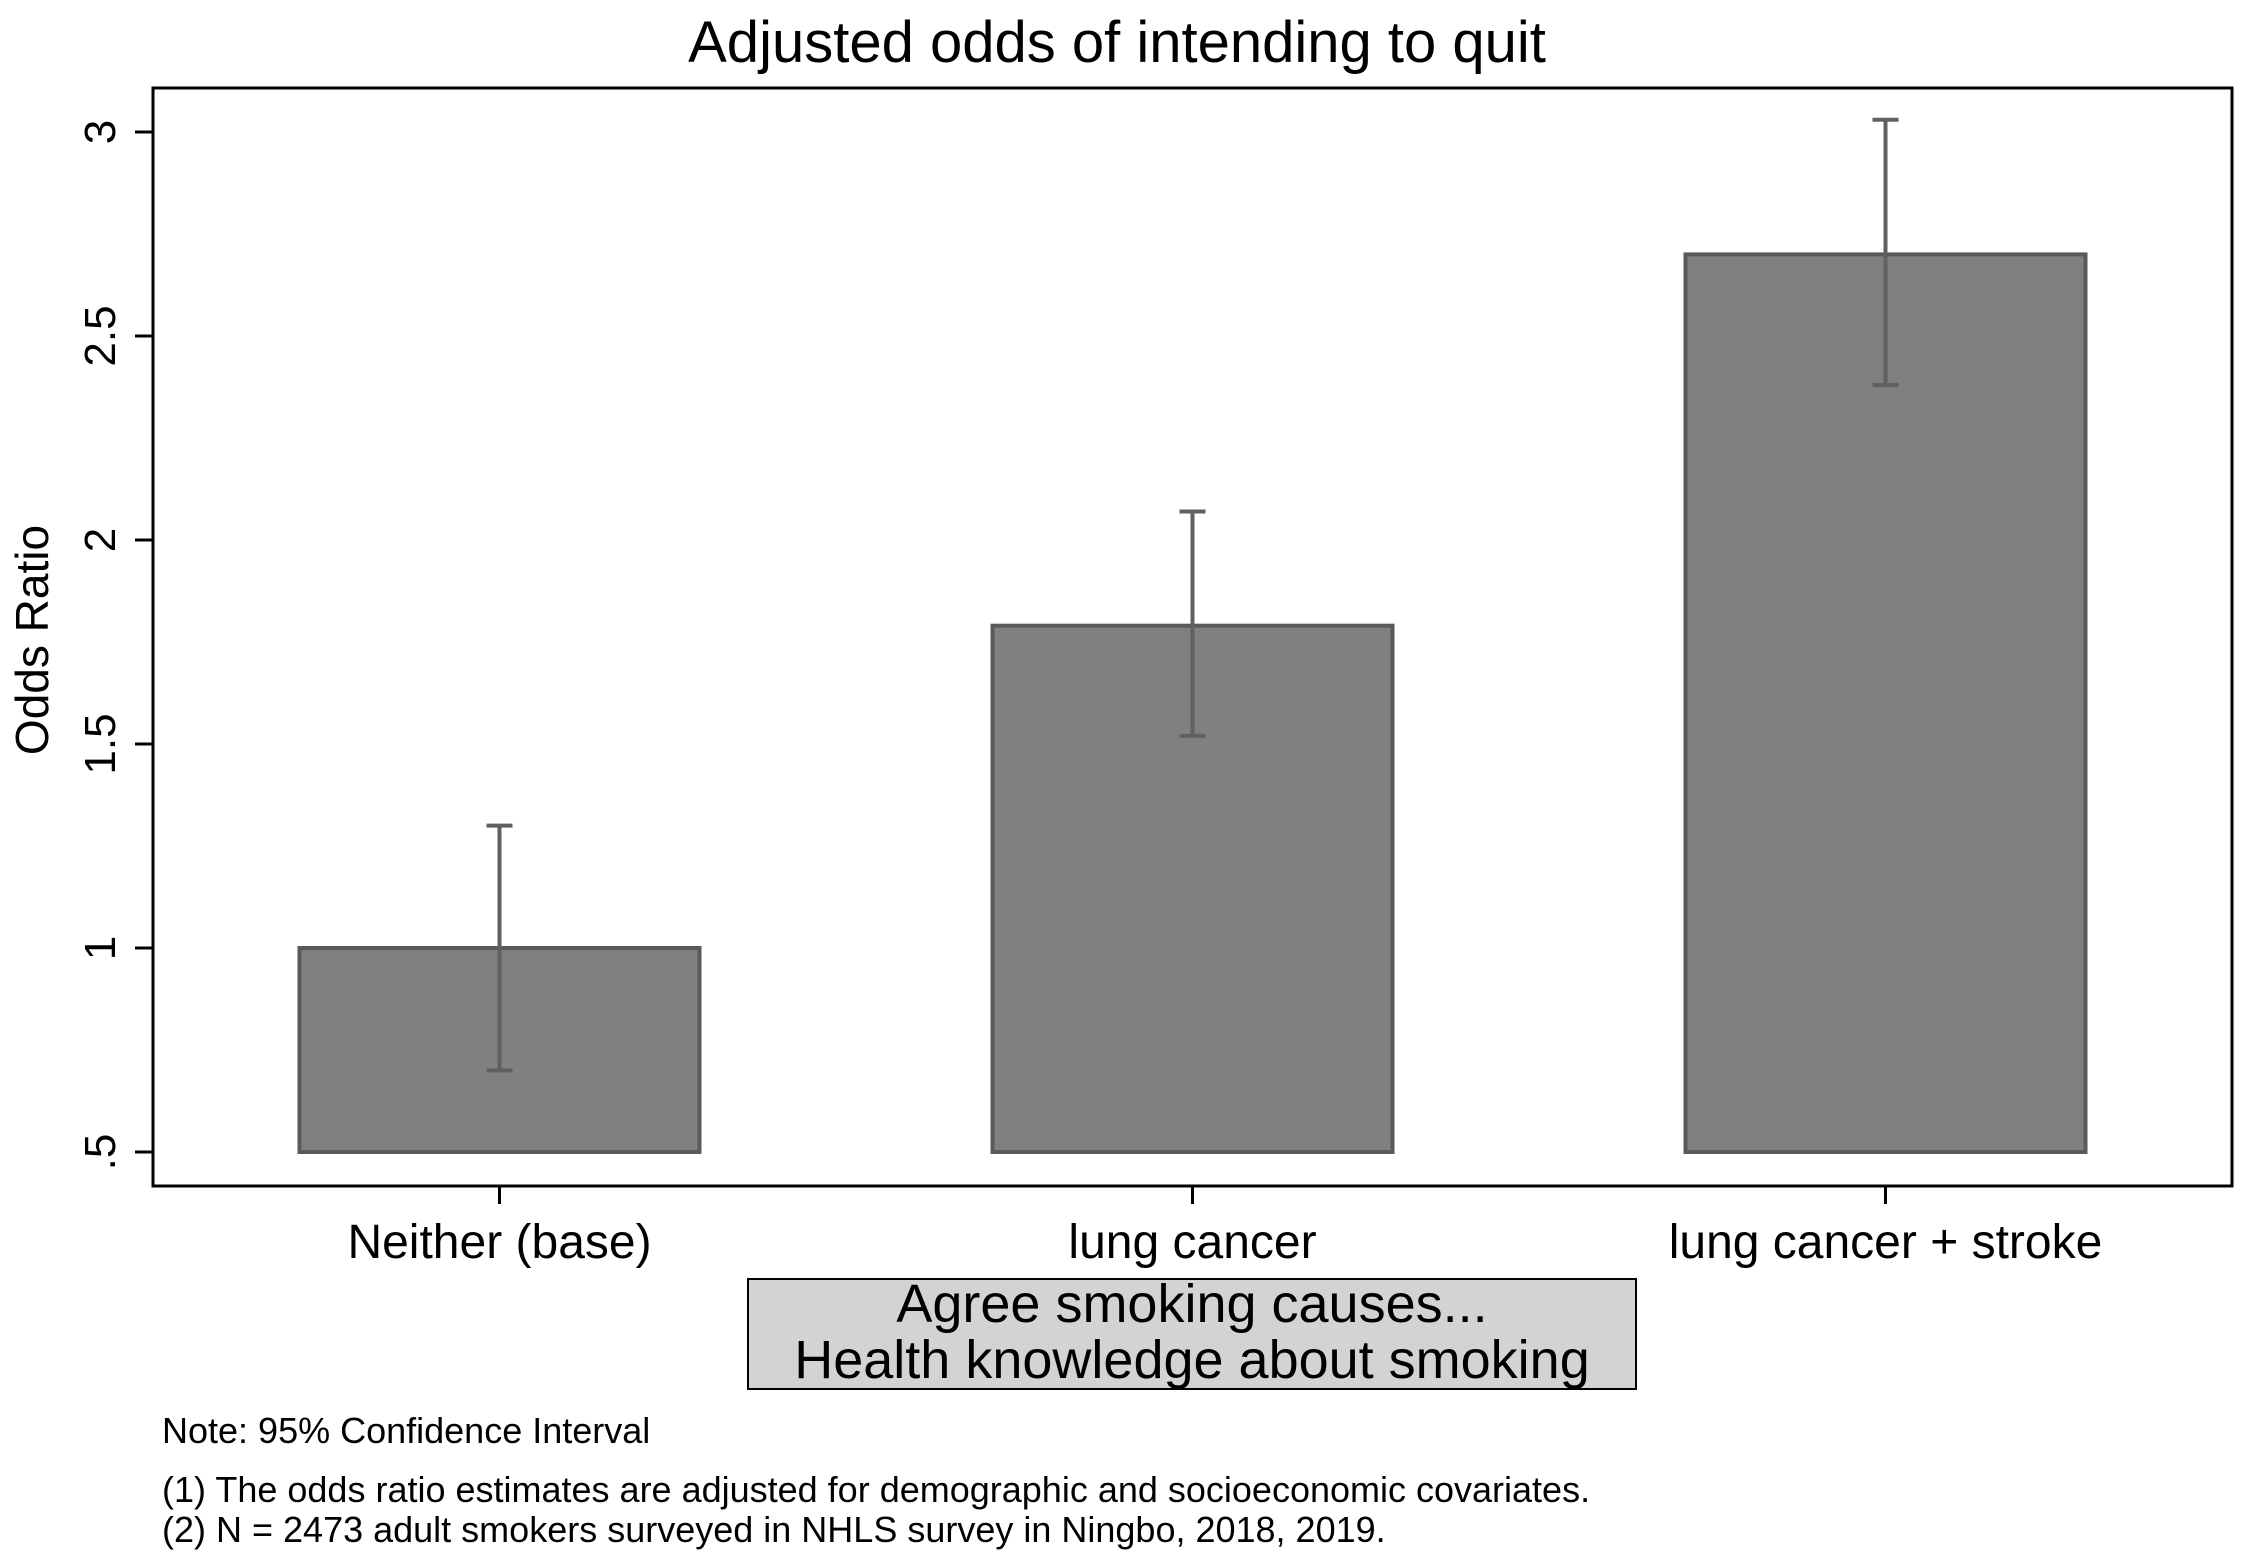  I want to click on y-tick-label: .5, so click(100, 1152).